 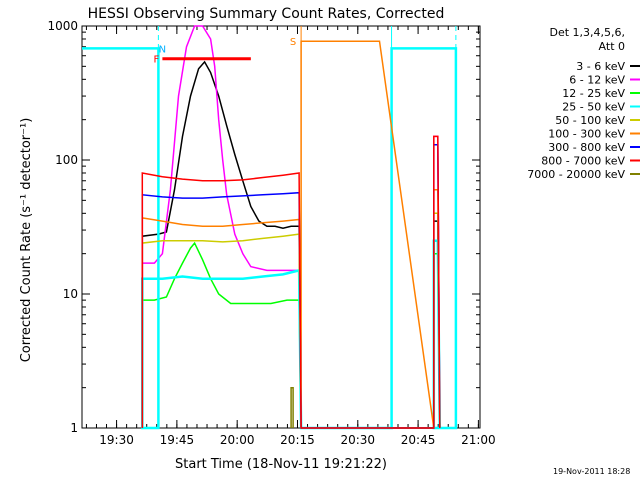 I want to click on annotation-label: N, so click(x=162, y=49).